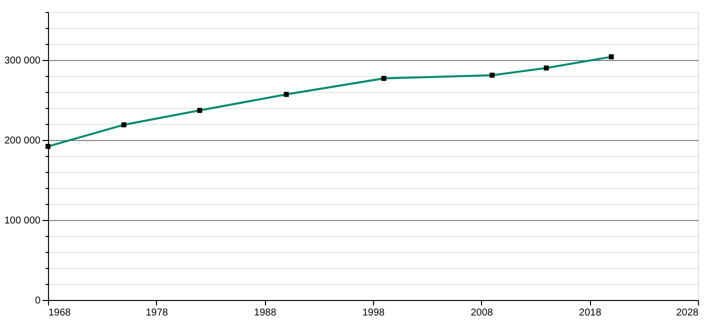 The height and width of the screenshot is (320, 710). Describe the element at coordinates (265, 313) in the screenshot. I see `x-tick-label: 1988` at that location.